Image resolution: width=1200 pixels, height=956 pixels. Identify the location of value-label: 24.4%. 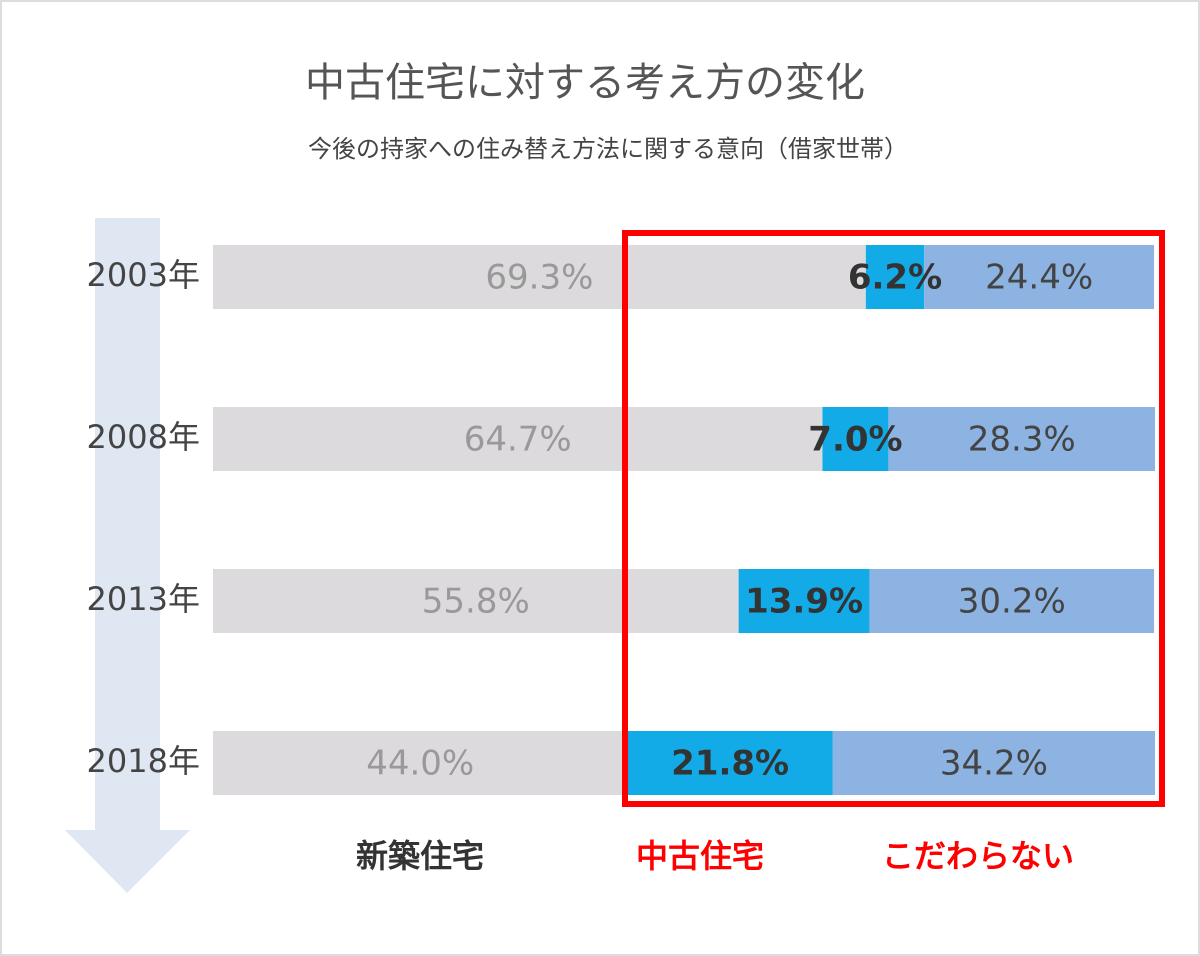
(1039, 278).